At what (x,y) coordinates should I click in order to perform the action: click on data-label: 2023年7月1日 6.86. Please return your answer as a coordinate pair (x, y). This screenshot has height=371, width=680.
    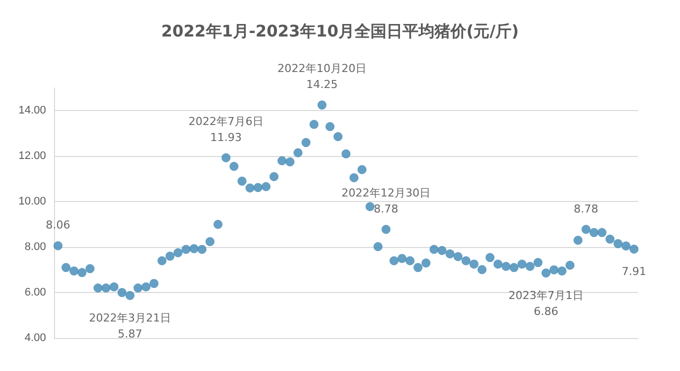
    Looking at the image, I should click on (546, 303).